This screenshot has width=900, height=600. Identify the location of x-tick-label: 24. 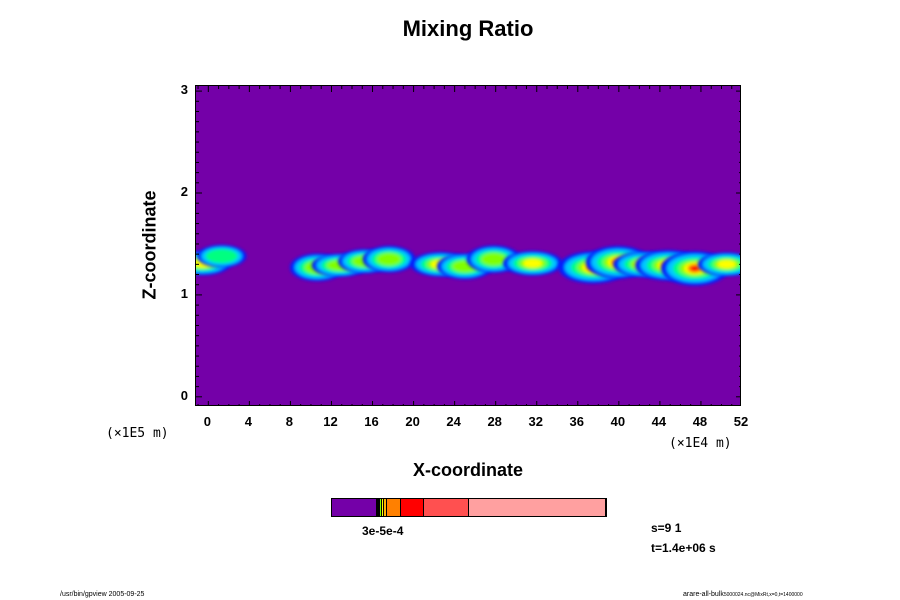
(453, 421).